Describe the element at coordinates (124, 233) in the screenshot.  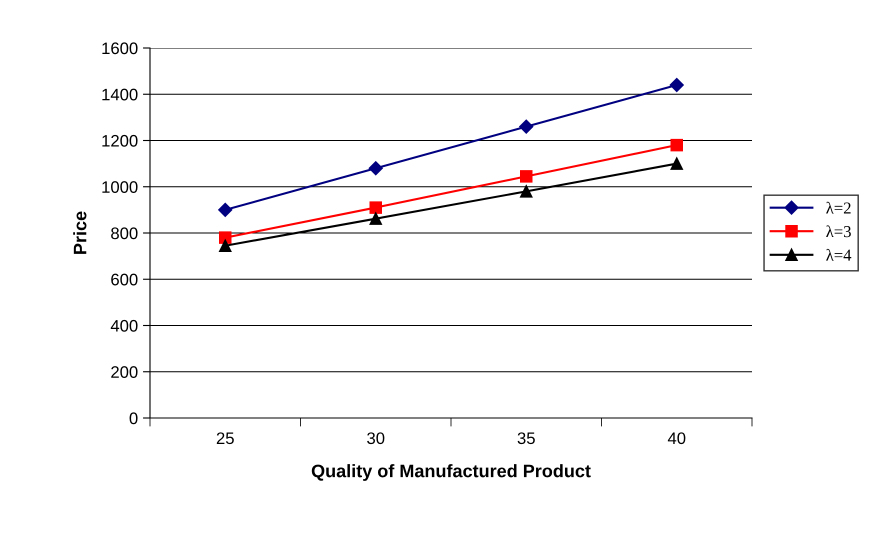
I see `y-tick-label: 800` at that location.